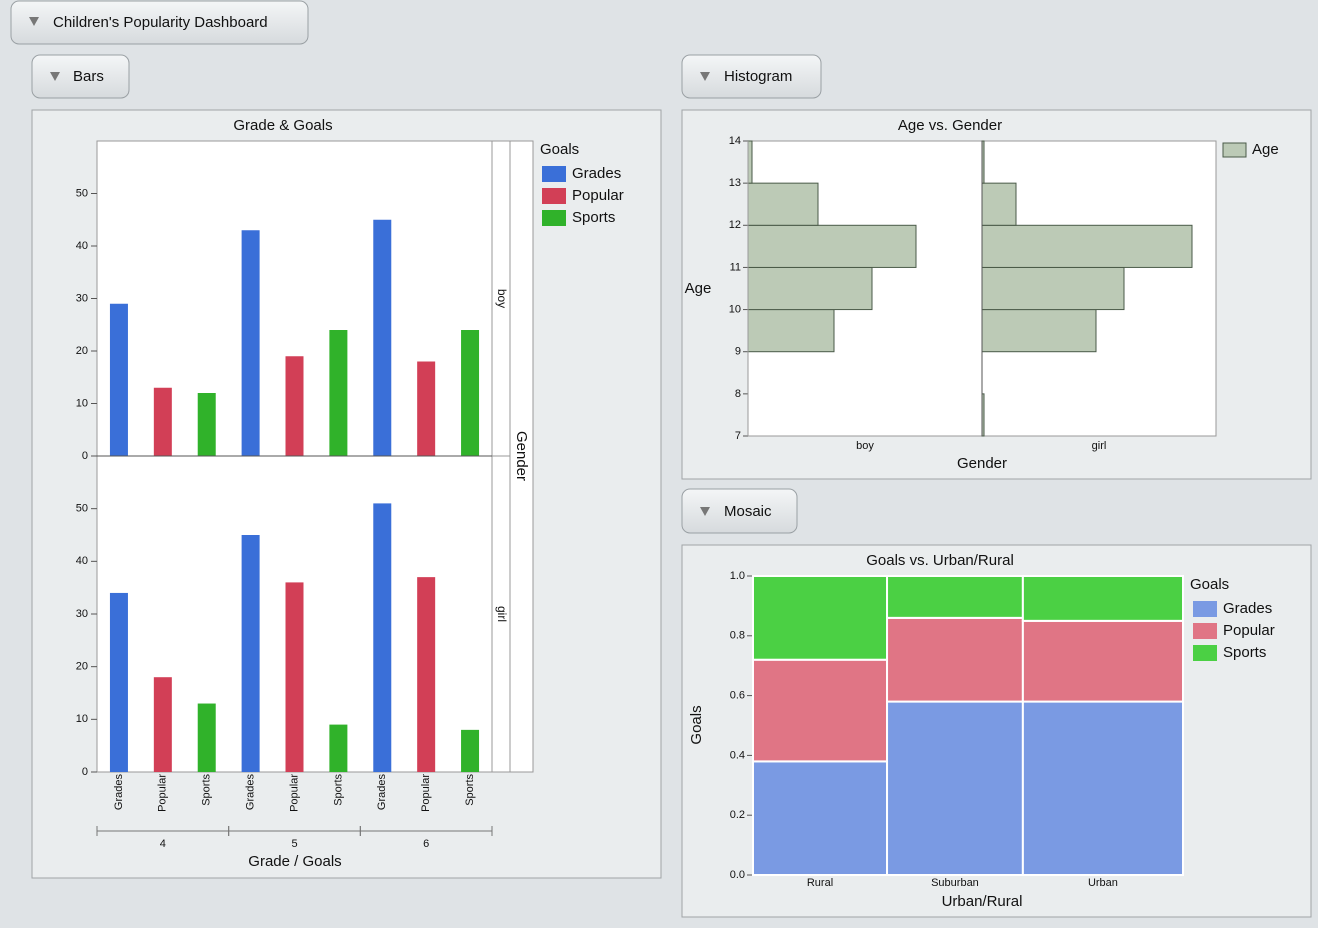 The width and height of the screenshot is (1318, 928). Describe the element at coordinates (294, 861) in the screenshot. I see `x-axis-title: Grade / Goals` at that location.